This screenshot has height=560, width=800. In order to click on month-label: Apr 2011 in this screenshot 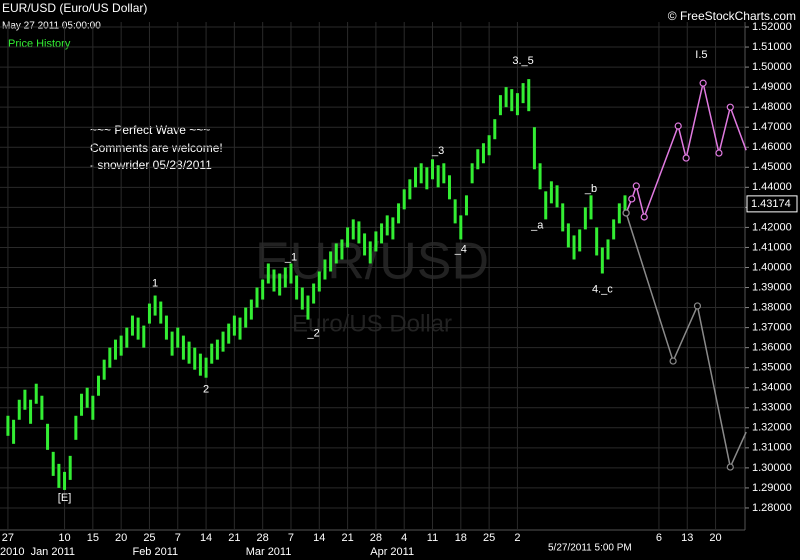, I will do `click(392, 552)`.